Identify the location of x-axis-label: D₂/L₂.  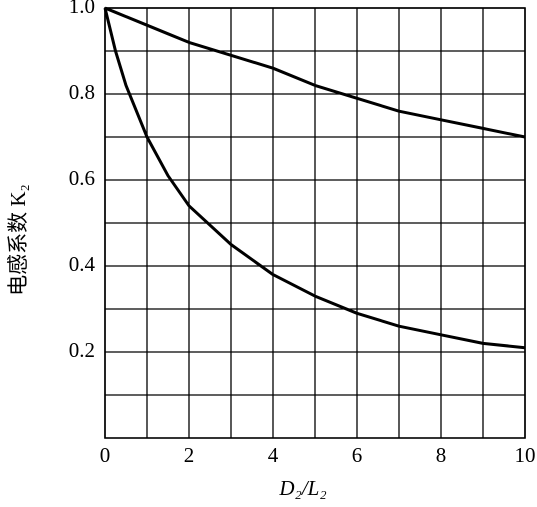
(302, 488).